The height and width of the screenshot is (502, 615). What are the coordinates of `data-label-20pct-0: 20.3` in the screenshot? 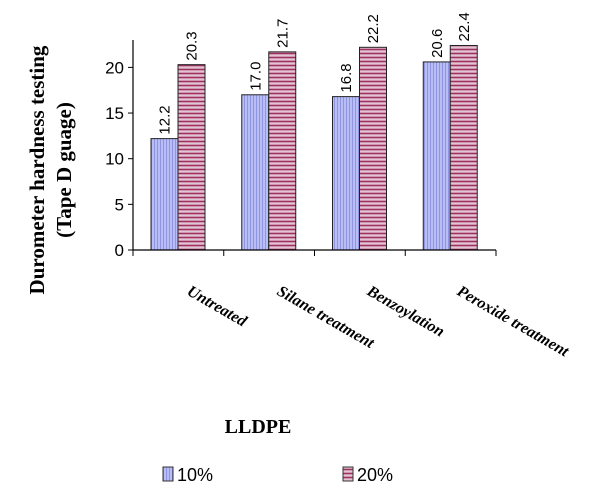 It's located at (192, 45).